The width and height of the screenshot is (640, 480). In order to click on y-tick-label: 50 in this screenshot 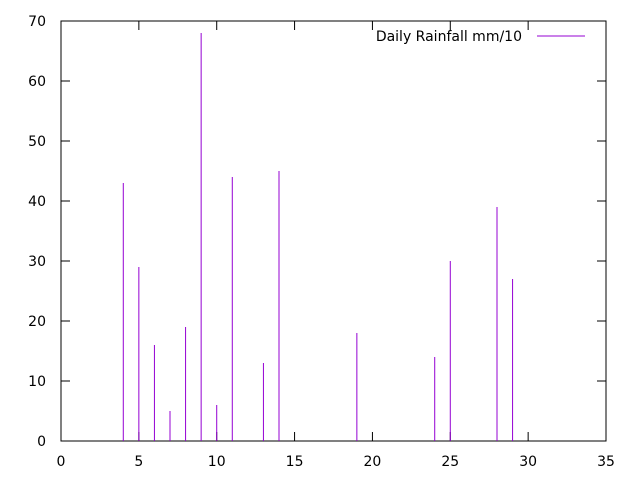, I will do `click(37, 142)`.